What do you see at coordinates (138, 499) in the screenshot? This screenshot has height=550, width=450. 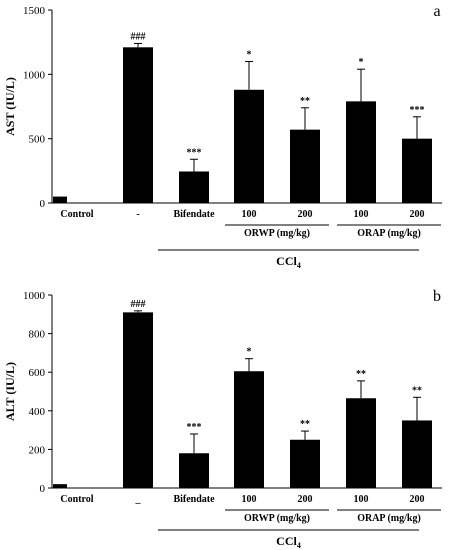 I see `x-tick-label: _` at bounding box center [138, 499].